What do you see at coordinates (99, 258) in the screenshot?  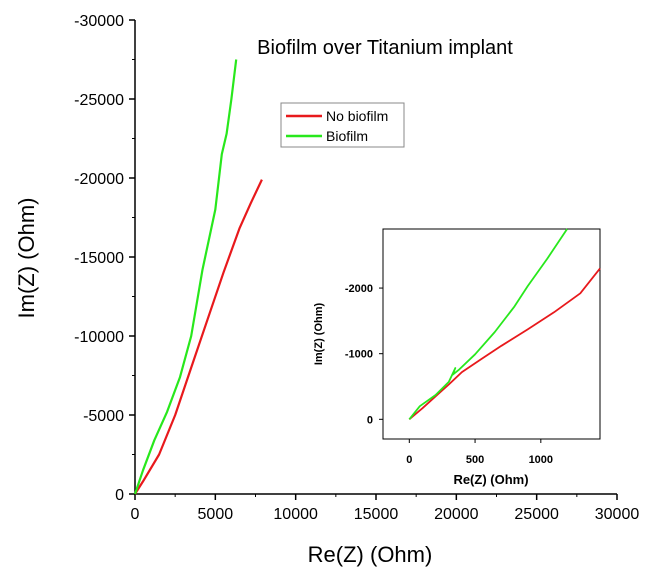 I see `main-y-tick-label-3: -15000` at bounding box center [99, 258].